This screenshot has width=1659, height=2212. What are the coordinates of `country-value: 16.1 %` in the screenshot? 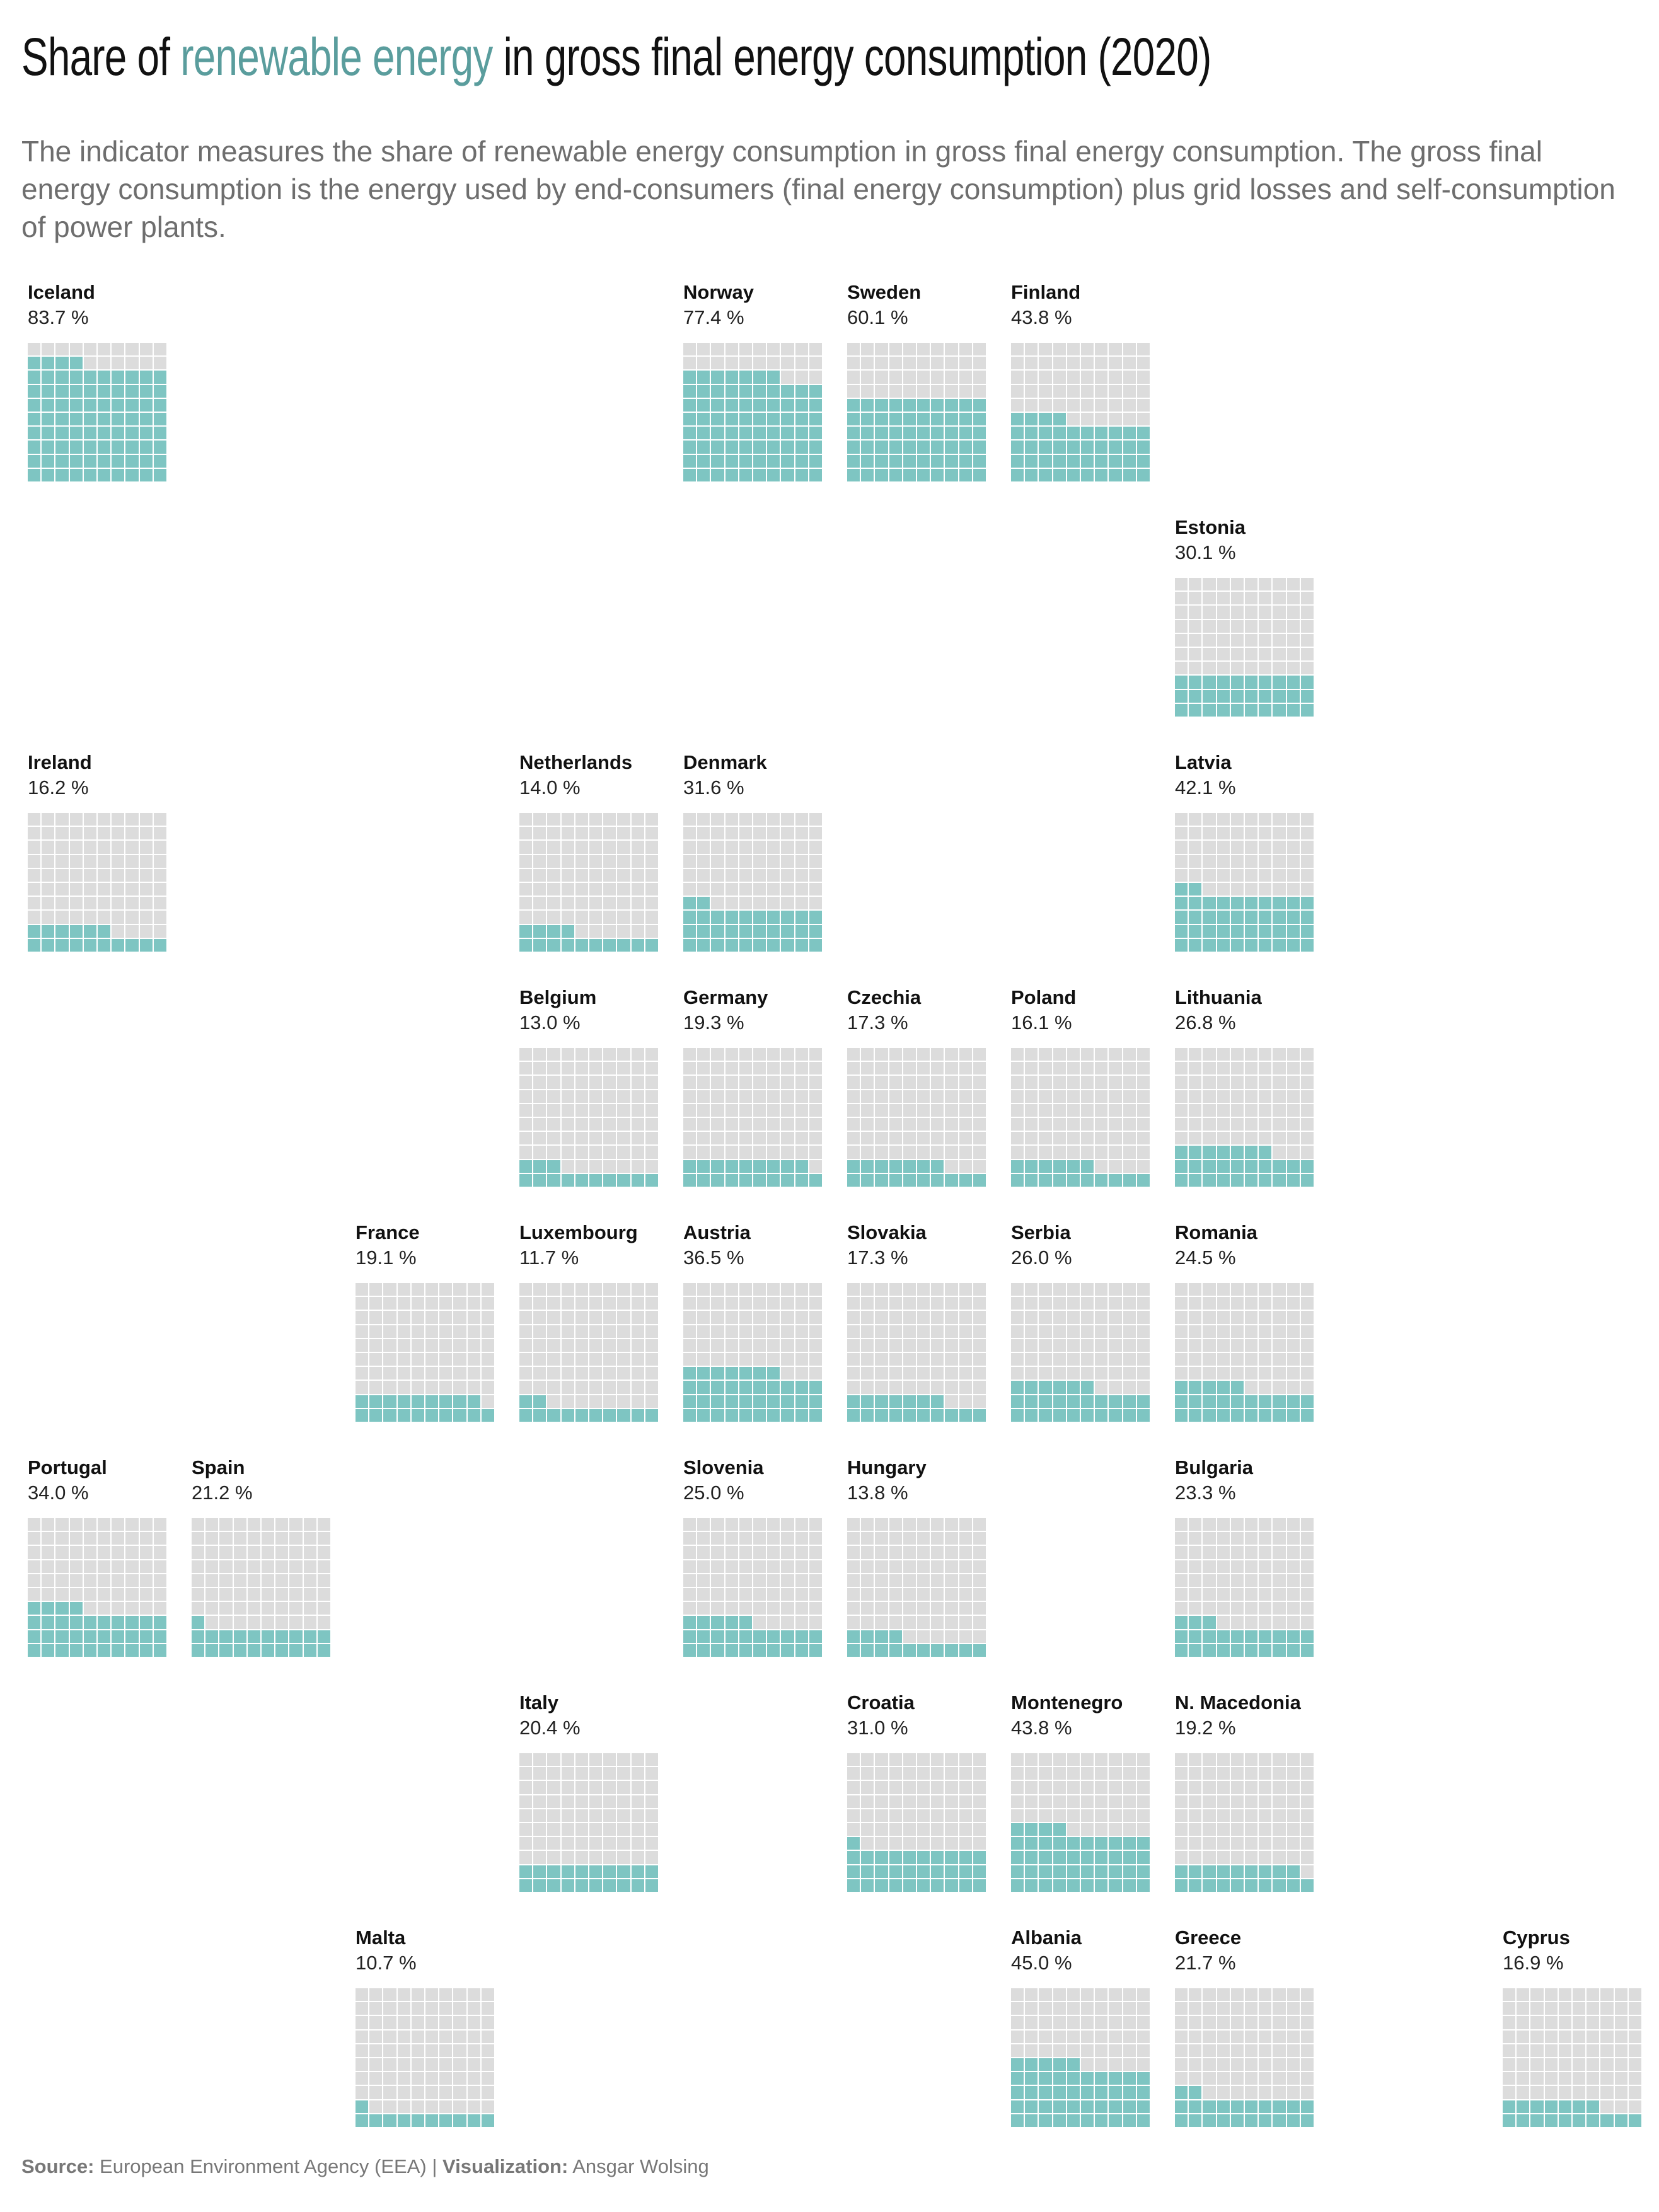 It's located at (1041, 1022).